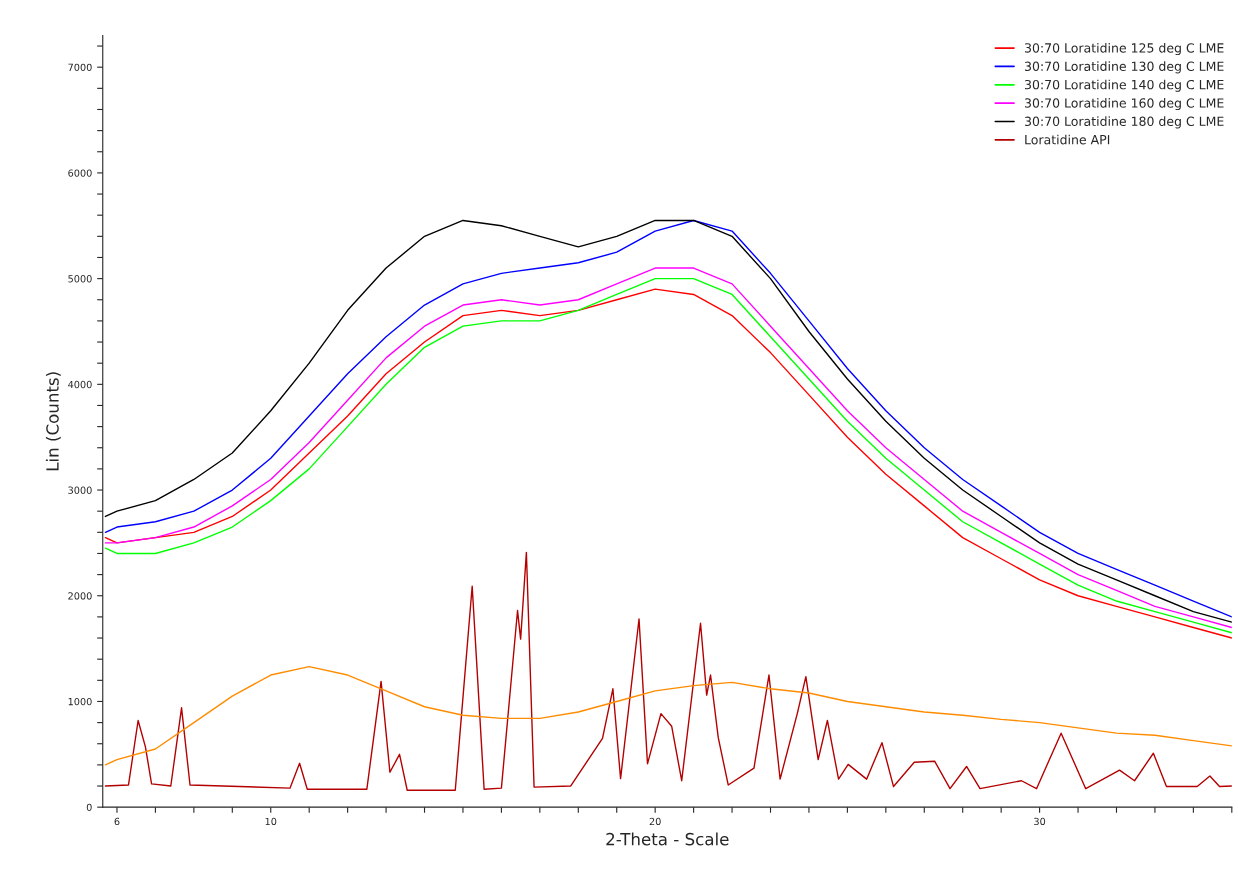 This screenshot has width=1238, height=887. What do you see at coordinates (1040, 821) in the screenshot?
I see `x-tick-label: 30` at bounding box center [1040, 821].